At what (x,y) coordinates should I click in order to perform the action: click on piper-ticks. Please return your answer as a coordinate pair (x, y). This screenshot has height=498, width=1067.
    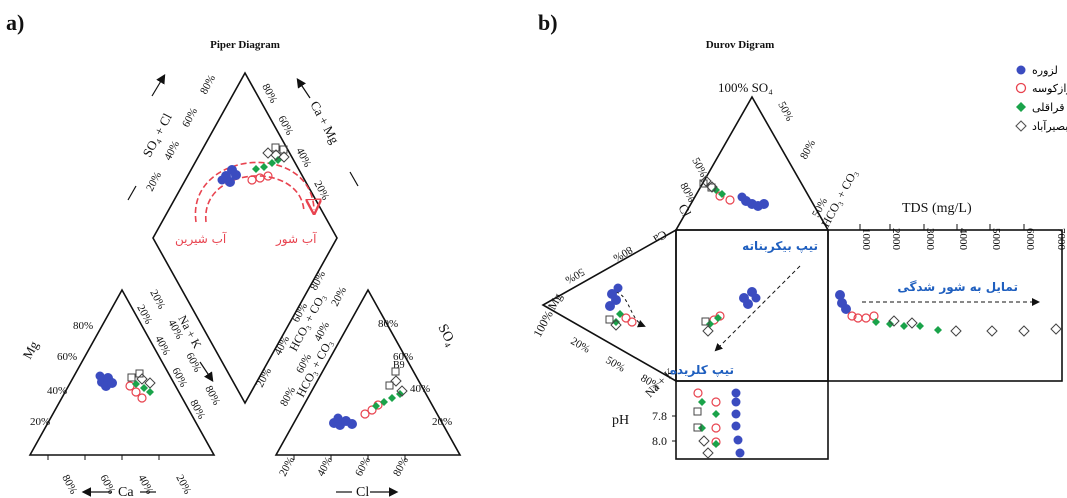
    Looking at the image, I should click on (226, 457).